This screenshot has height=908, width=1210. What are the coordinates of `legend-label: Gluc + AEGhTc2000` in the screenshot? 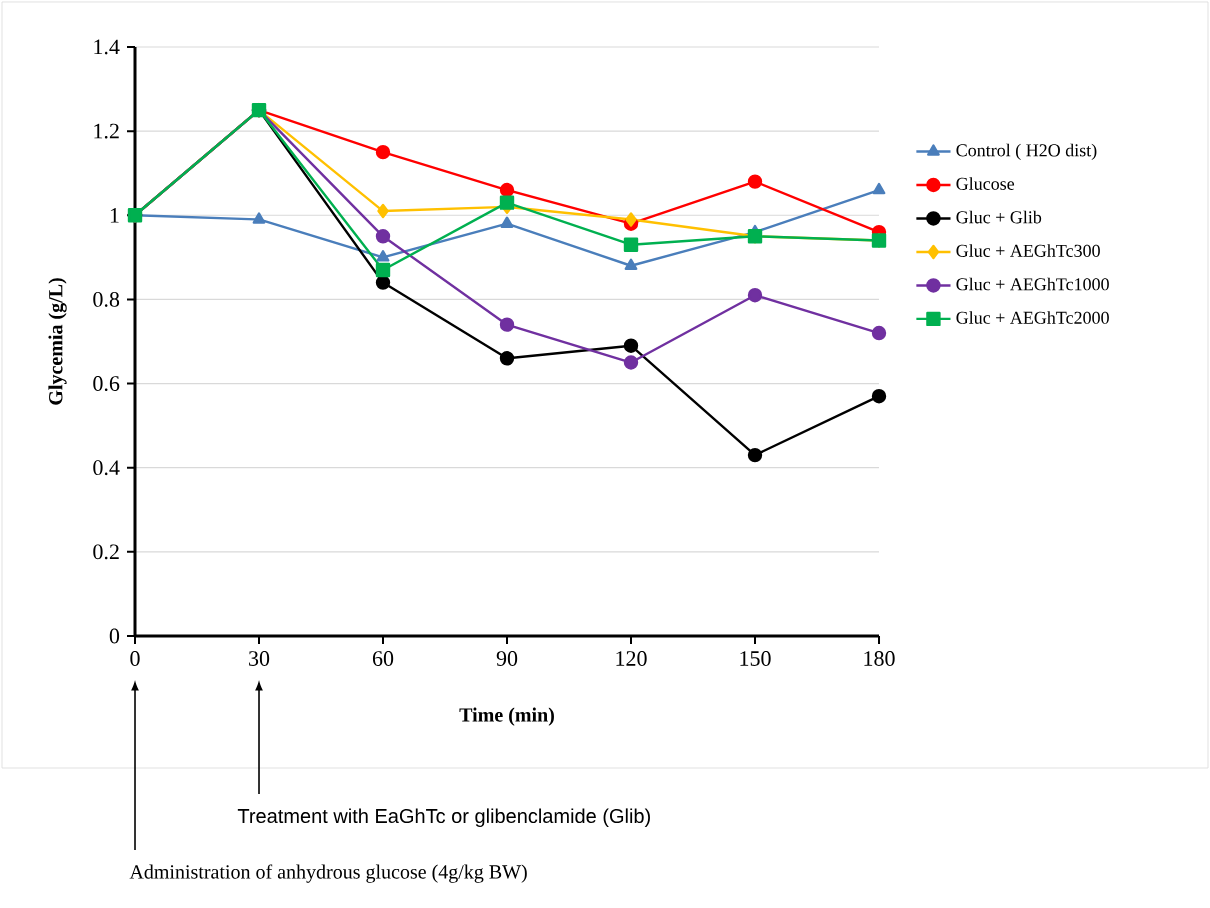 It's located at (1032, 317).